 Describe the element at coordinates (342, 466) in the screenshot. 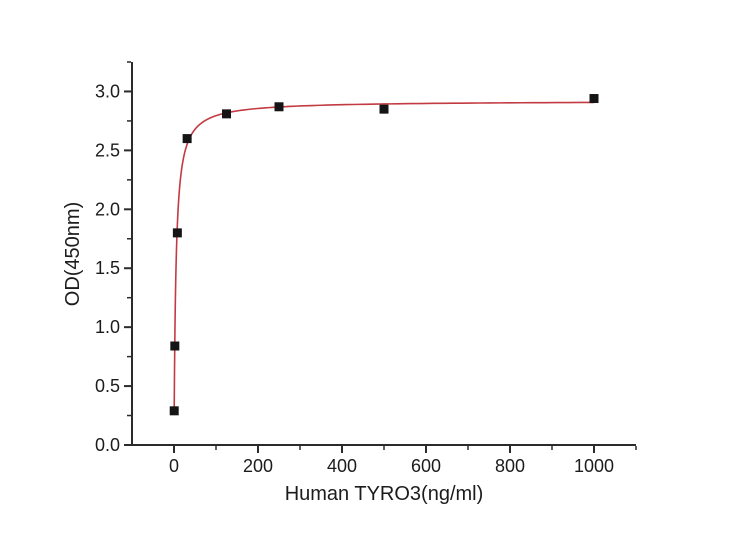

I see `x-tick-label: 400` at that location.